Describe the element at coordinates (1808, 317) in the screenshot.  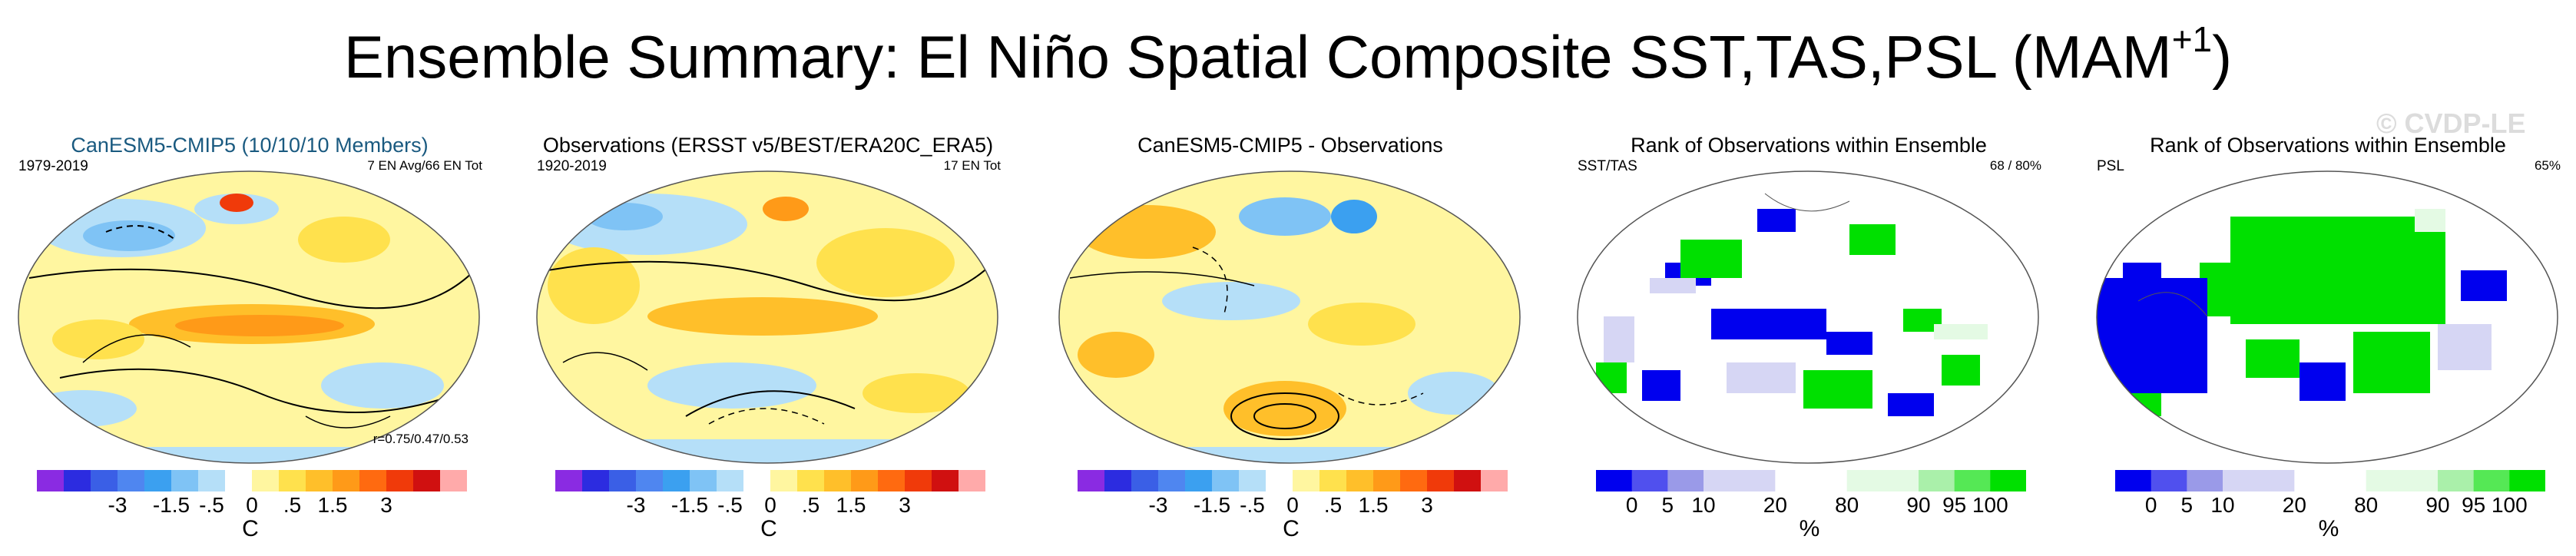
I see `map-rank-sst-tas` at that location.